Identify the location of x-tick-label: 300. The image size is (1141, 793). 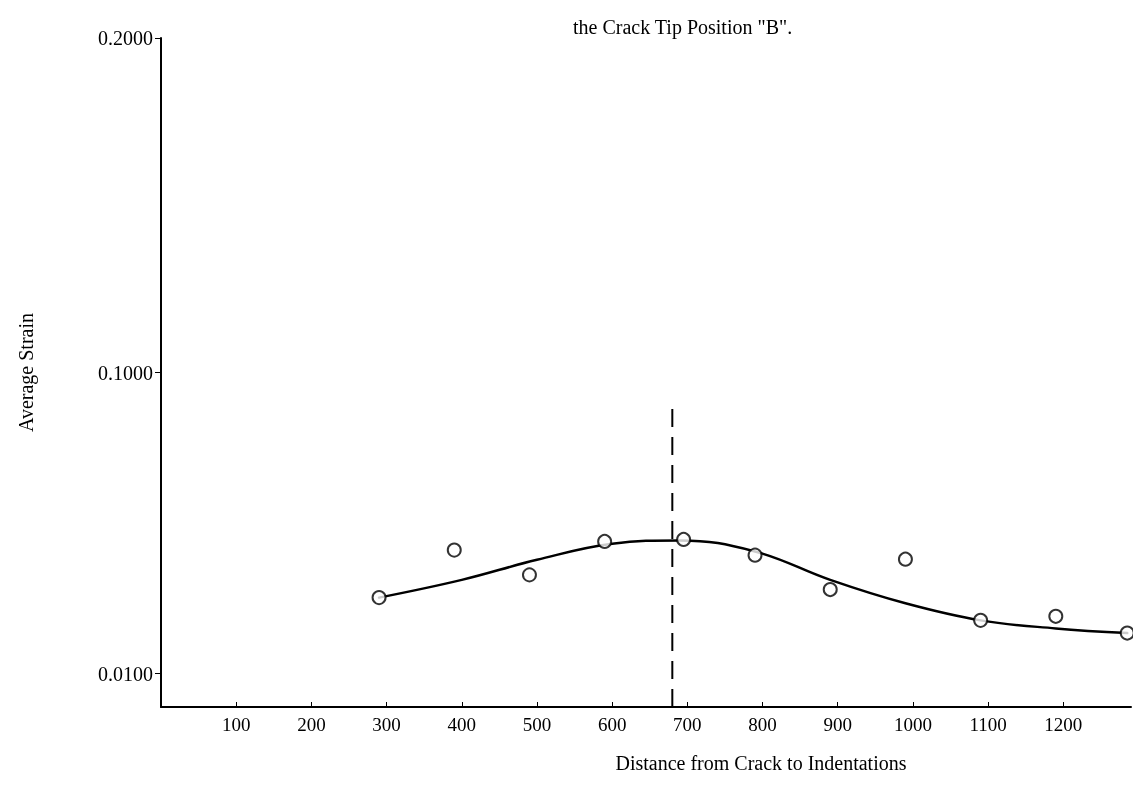
(386, 724).